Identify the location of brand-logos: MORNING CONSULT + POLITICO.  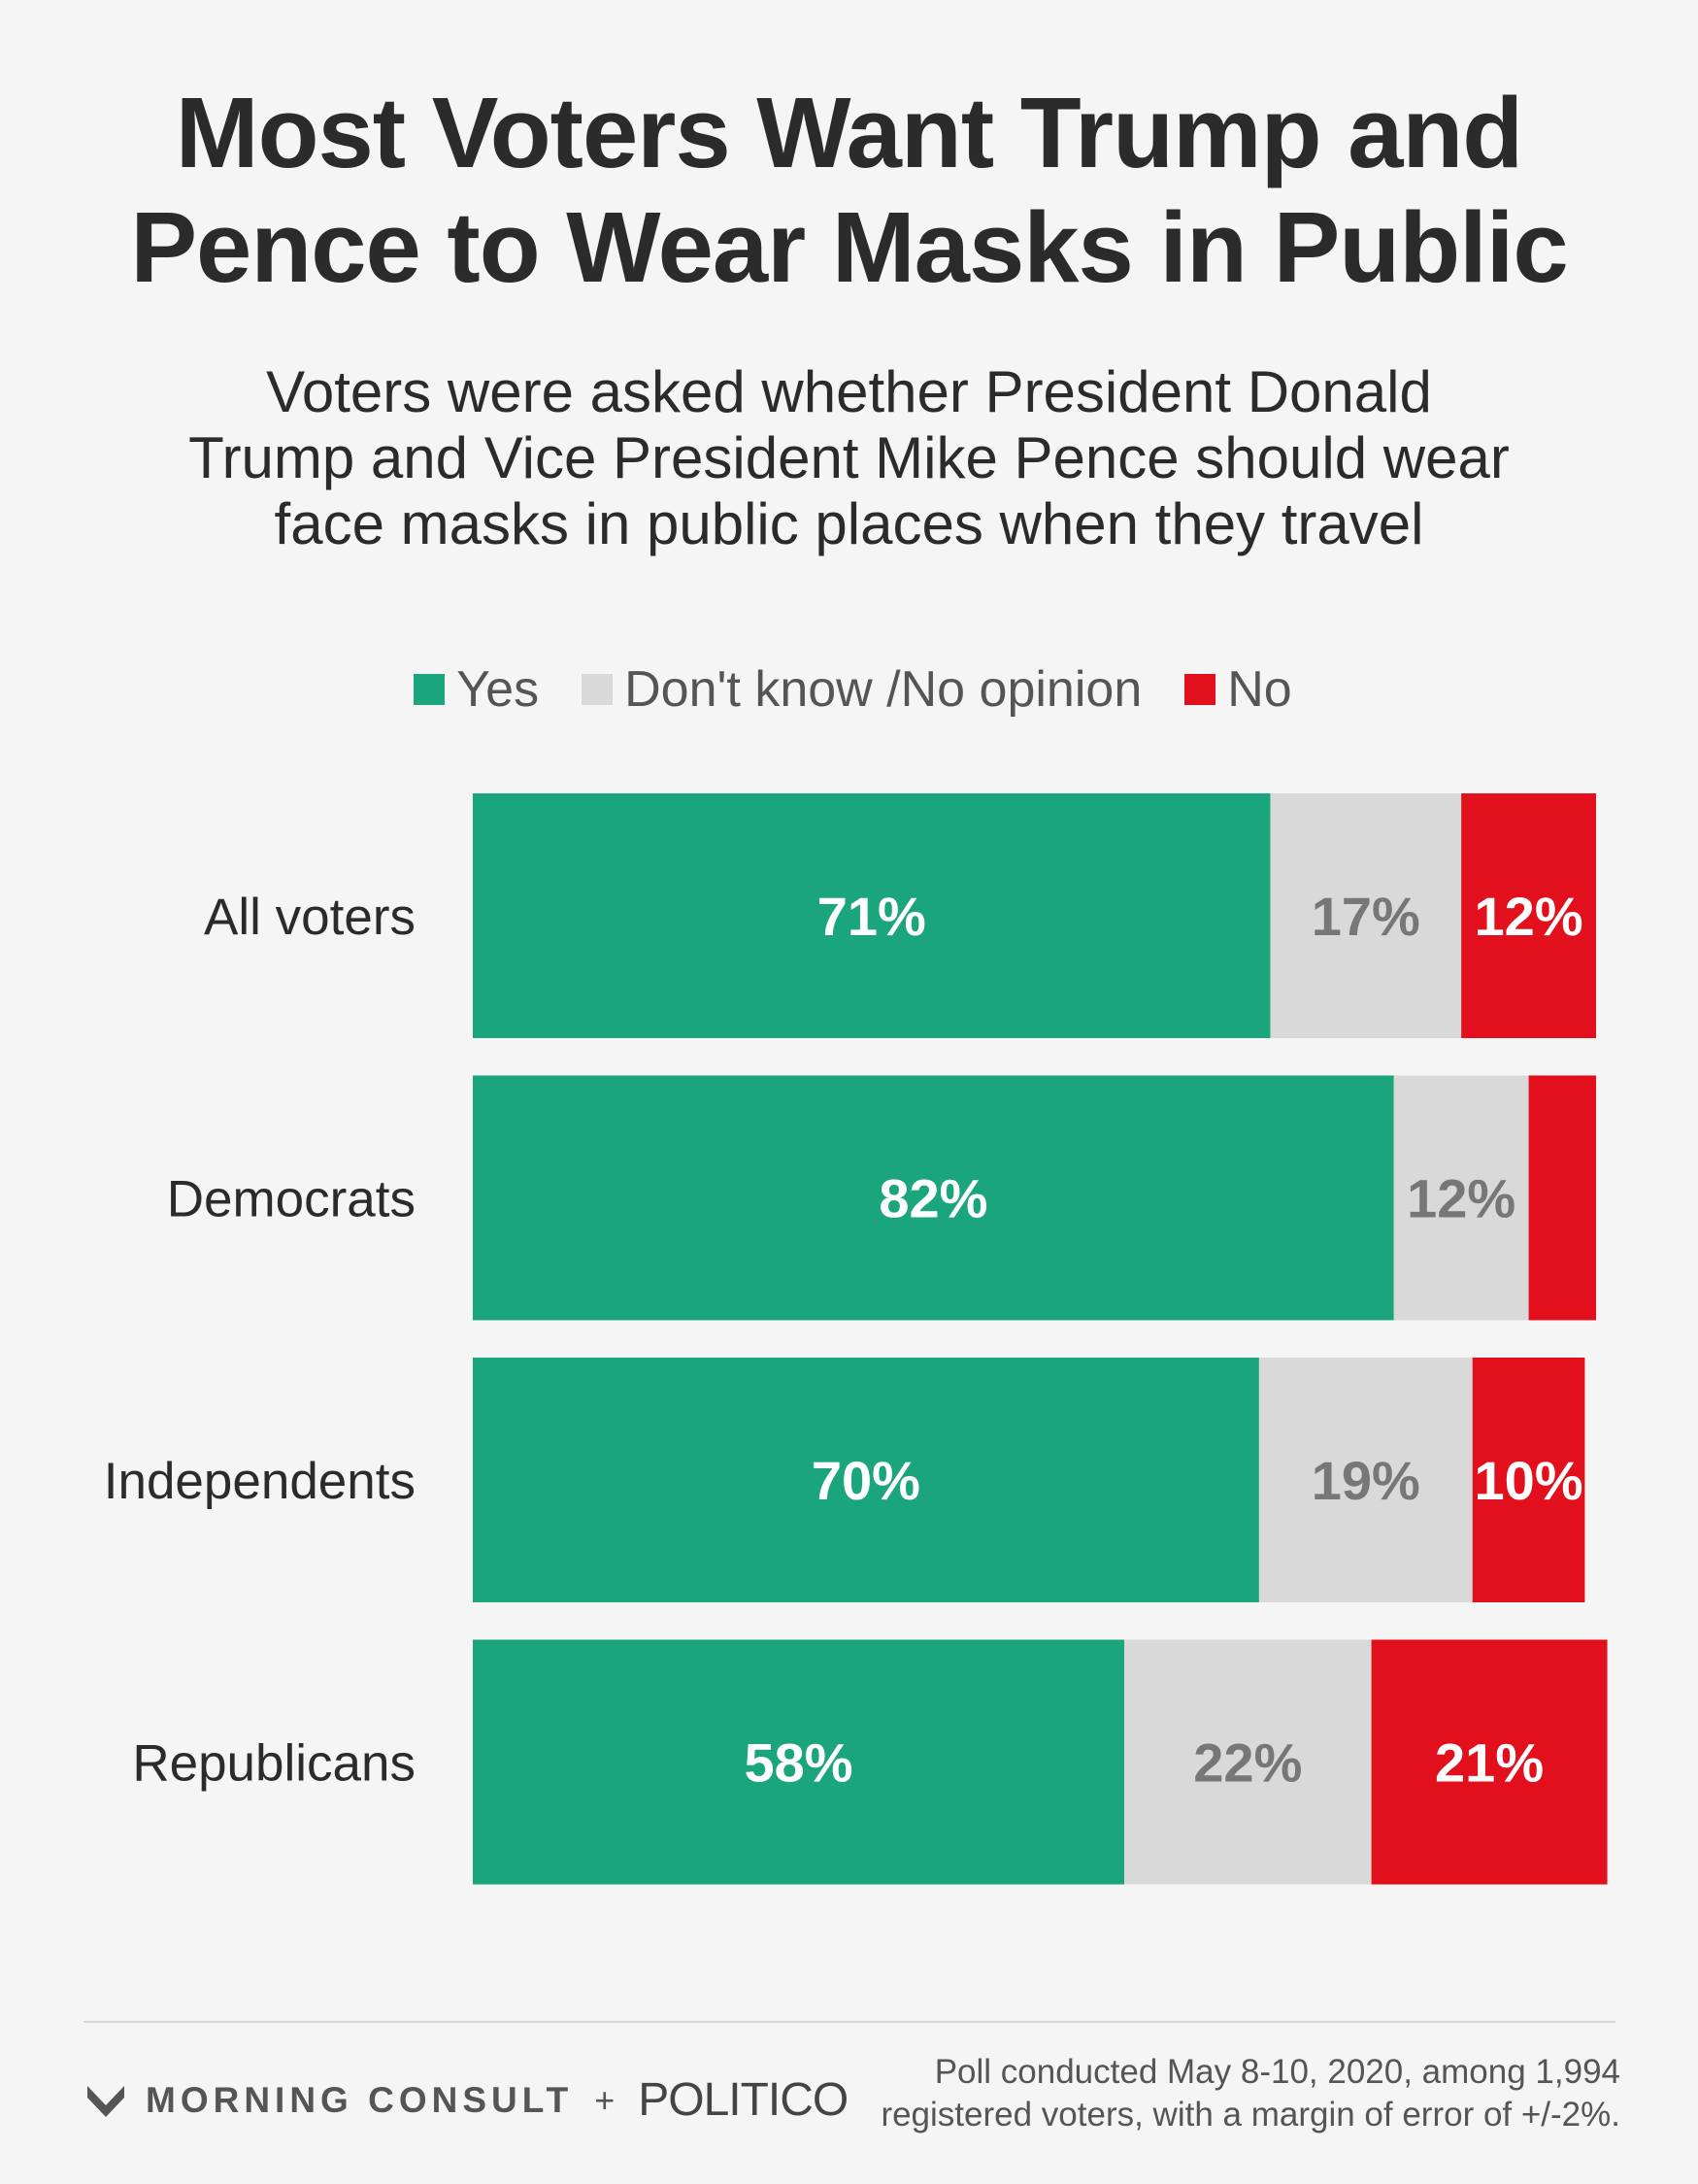
(467, 2100).